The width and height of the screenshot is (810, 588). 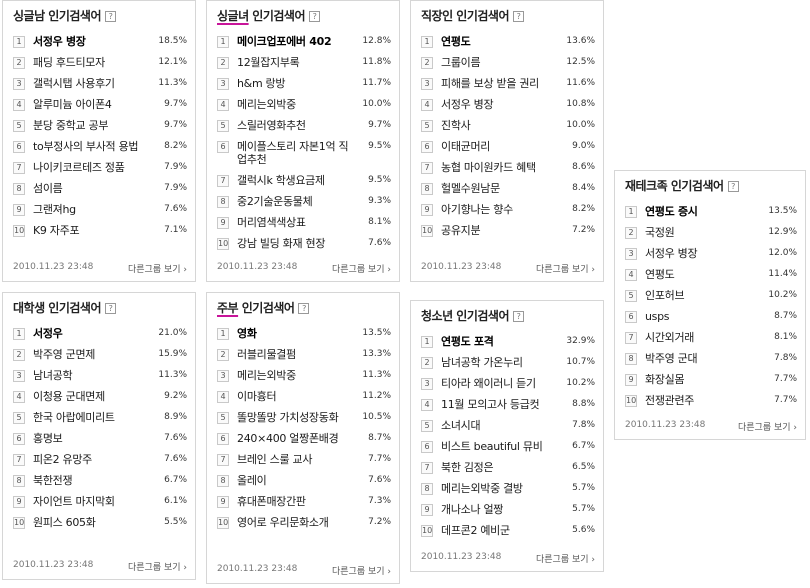 I want to click on keyword-row: 4 11월 모의고사 등급컷 8.8%, so click(x=508, y=404).